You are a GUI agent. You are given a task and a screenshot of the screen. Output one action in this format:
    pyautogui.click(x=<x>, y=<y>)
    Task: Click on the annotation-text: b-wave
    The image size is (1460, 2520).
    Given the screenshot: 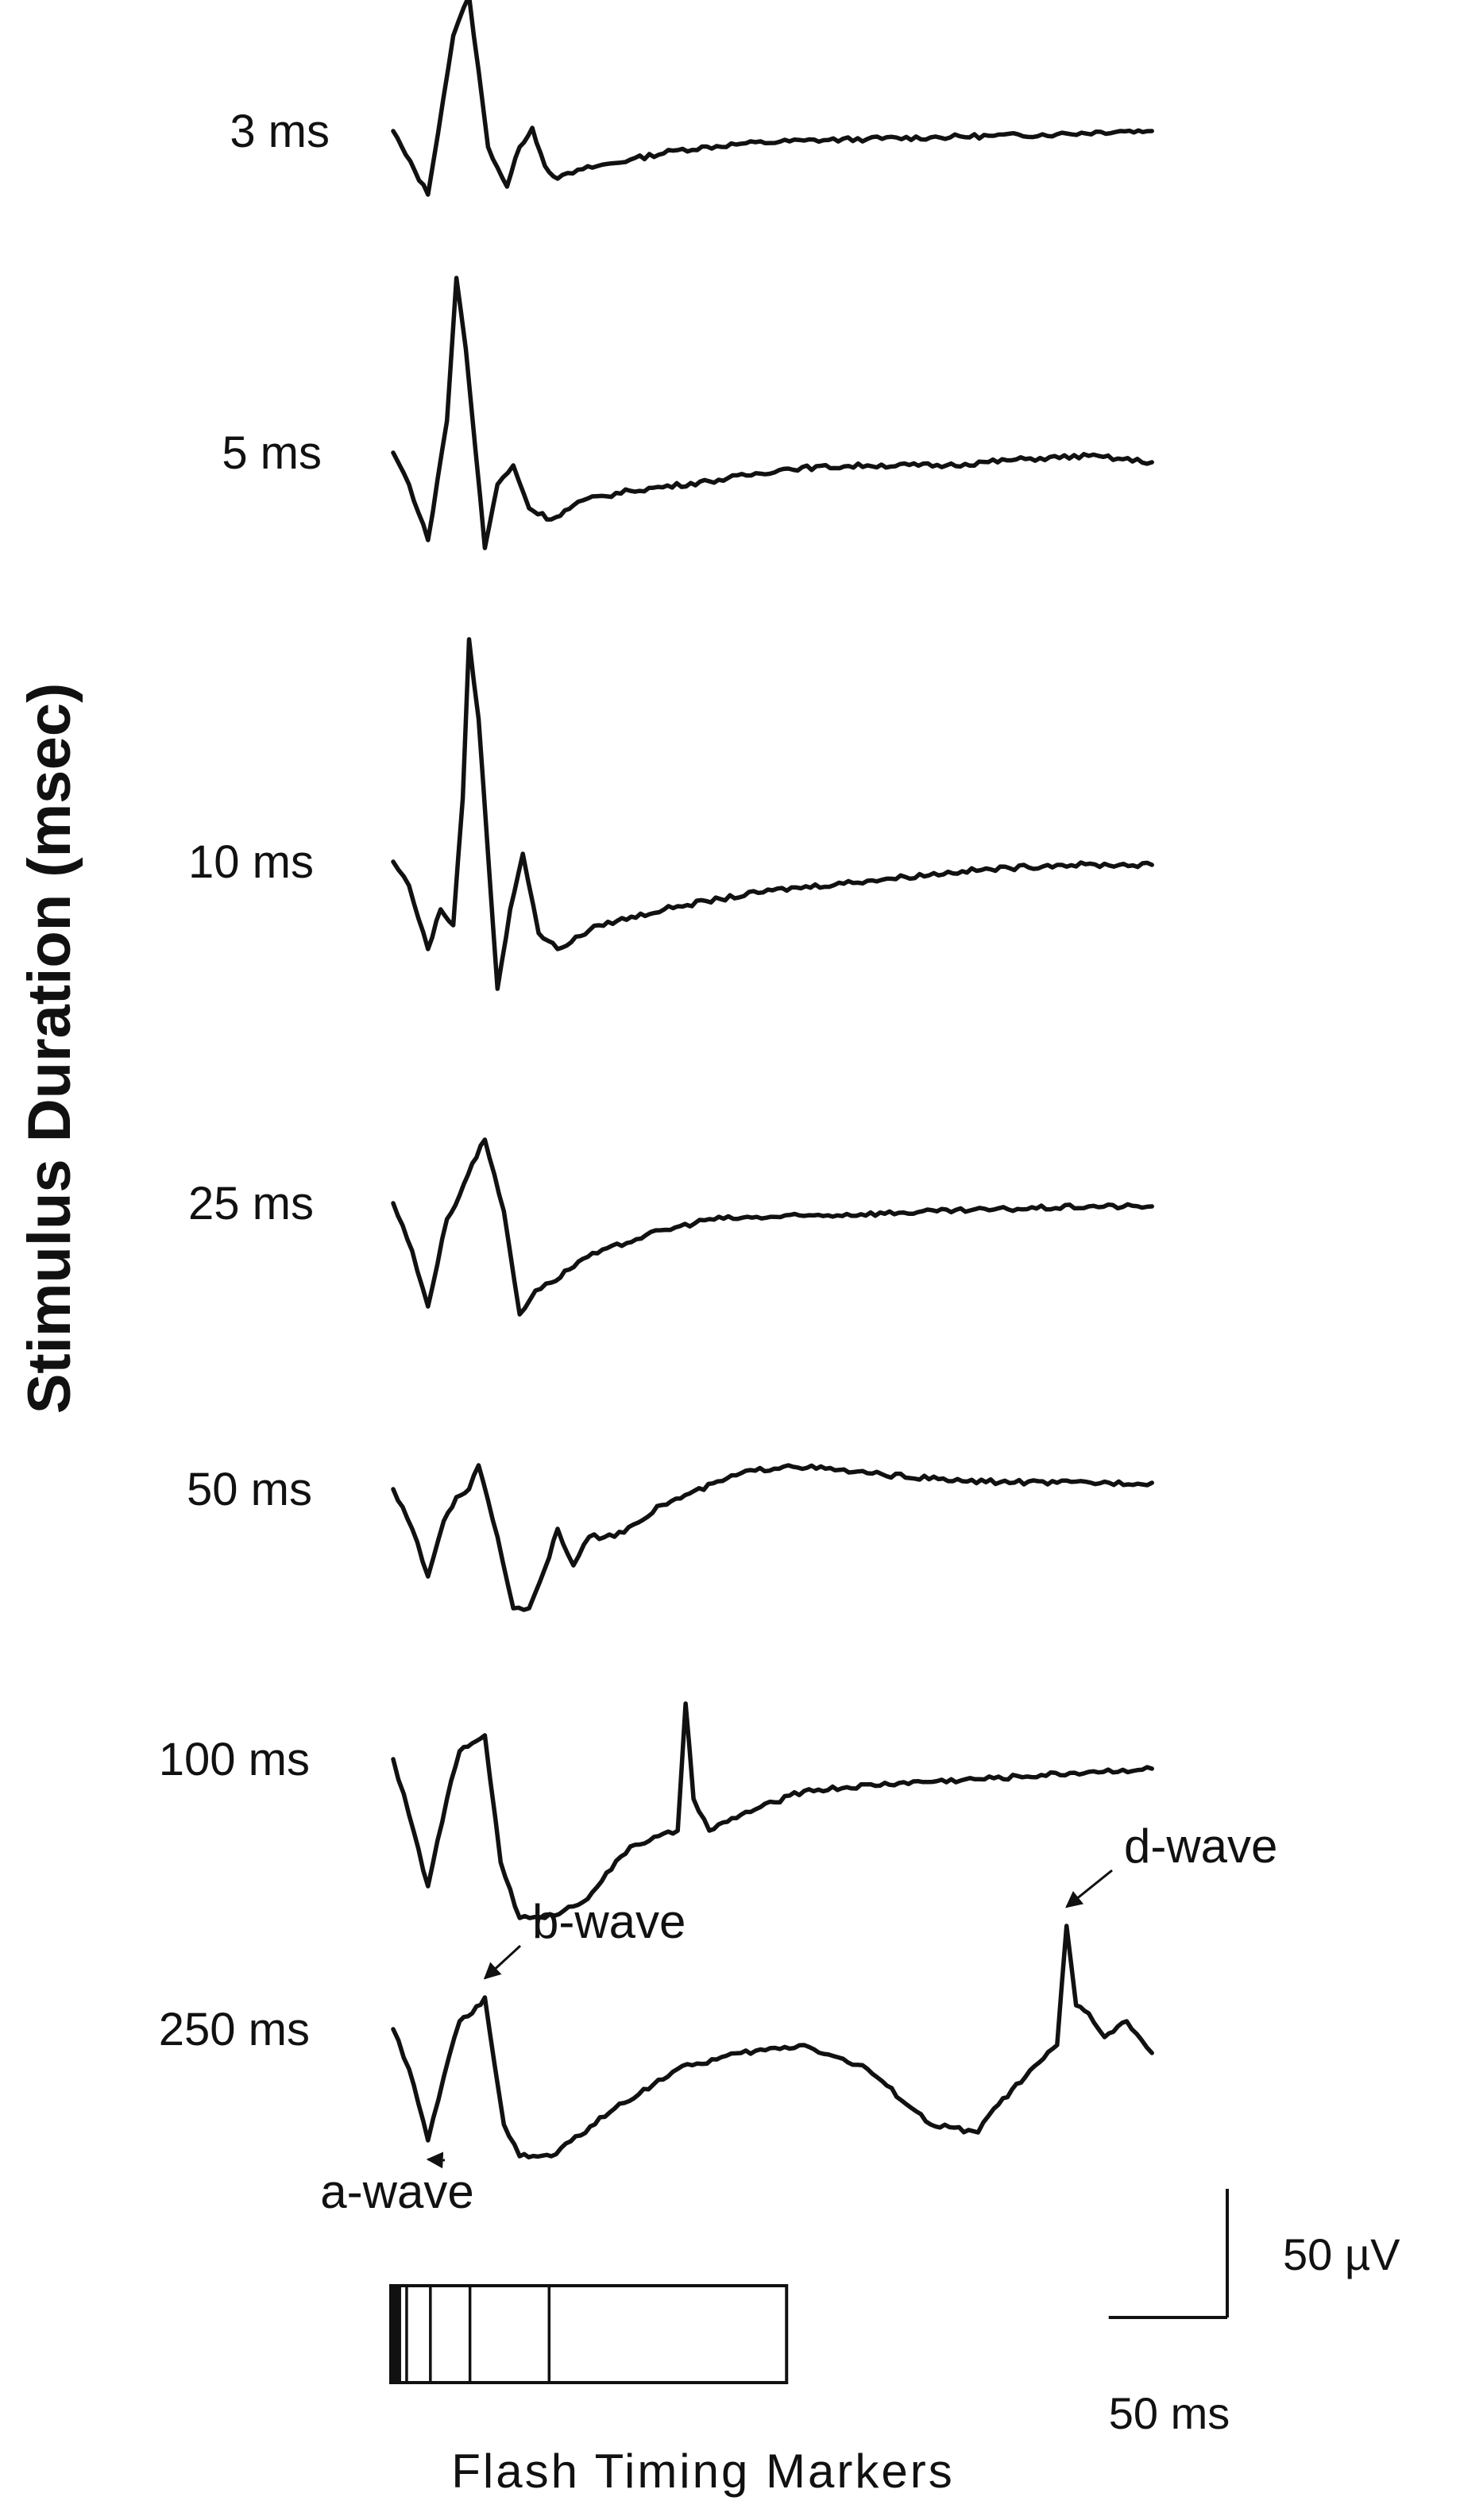 What is the action you would take?
    pyautogui.click(x=609, y=1921)
    